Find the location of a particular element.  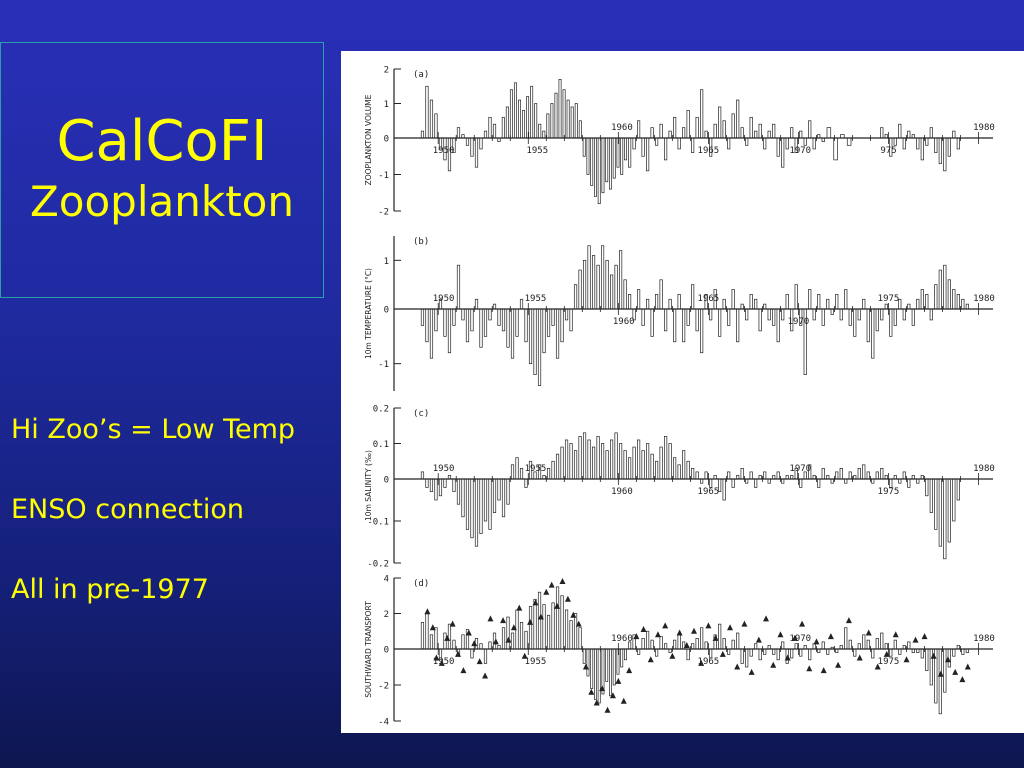

y-axis-label: 10m SALINITY (‰) is located at coordinates (368, 485).